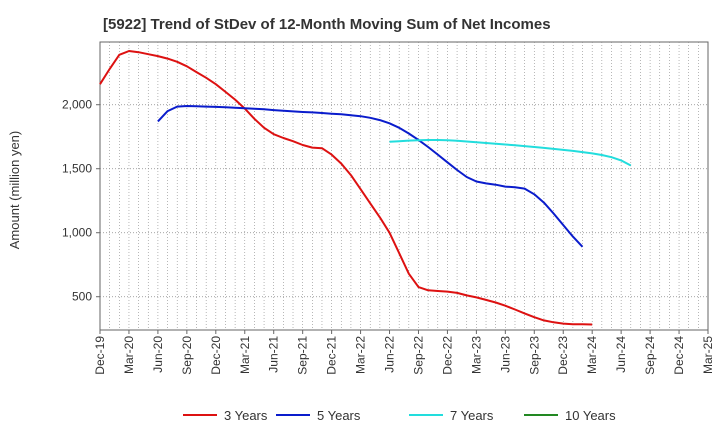  Describe the element at coordinates (339, 415) in the screenshot. I see `legend-label: 5 Years` at that location.